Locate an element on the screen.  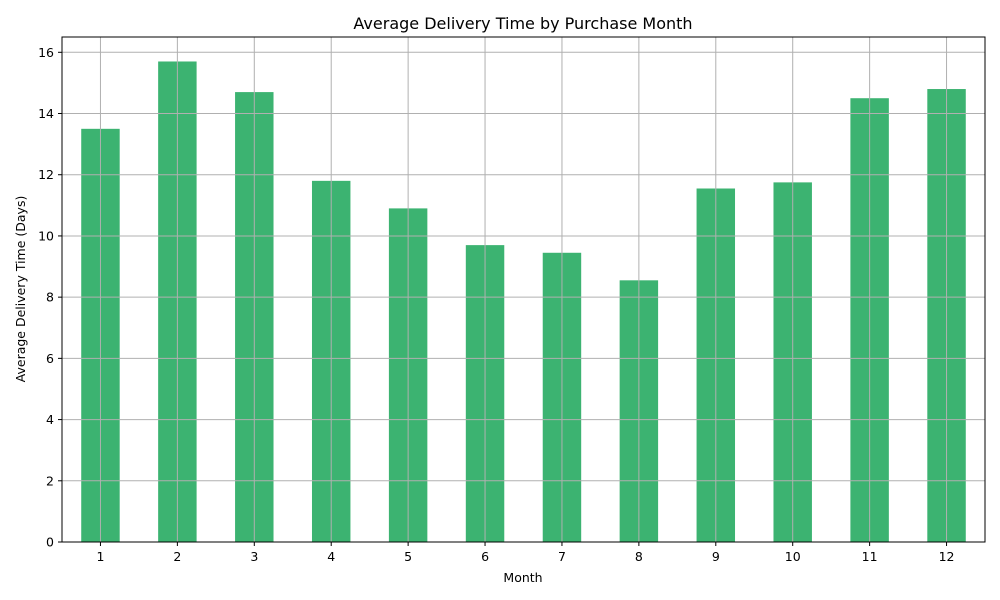
y-tick-label: 6 is located at coordinates (50, 358).